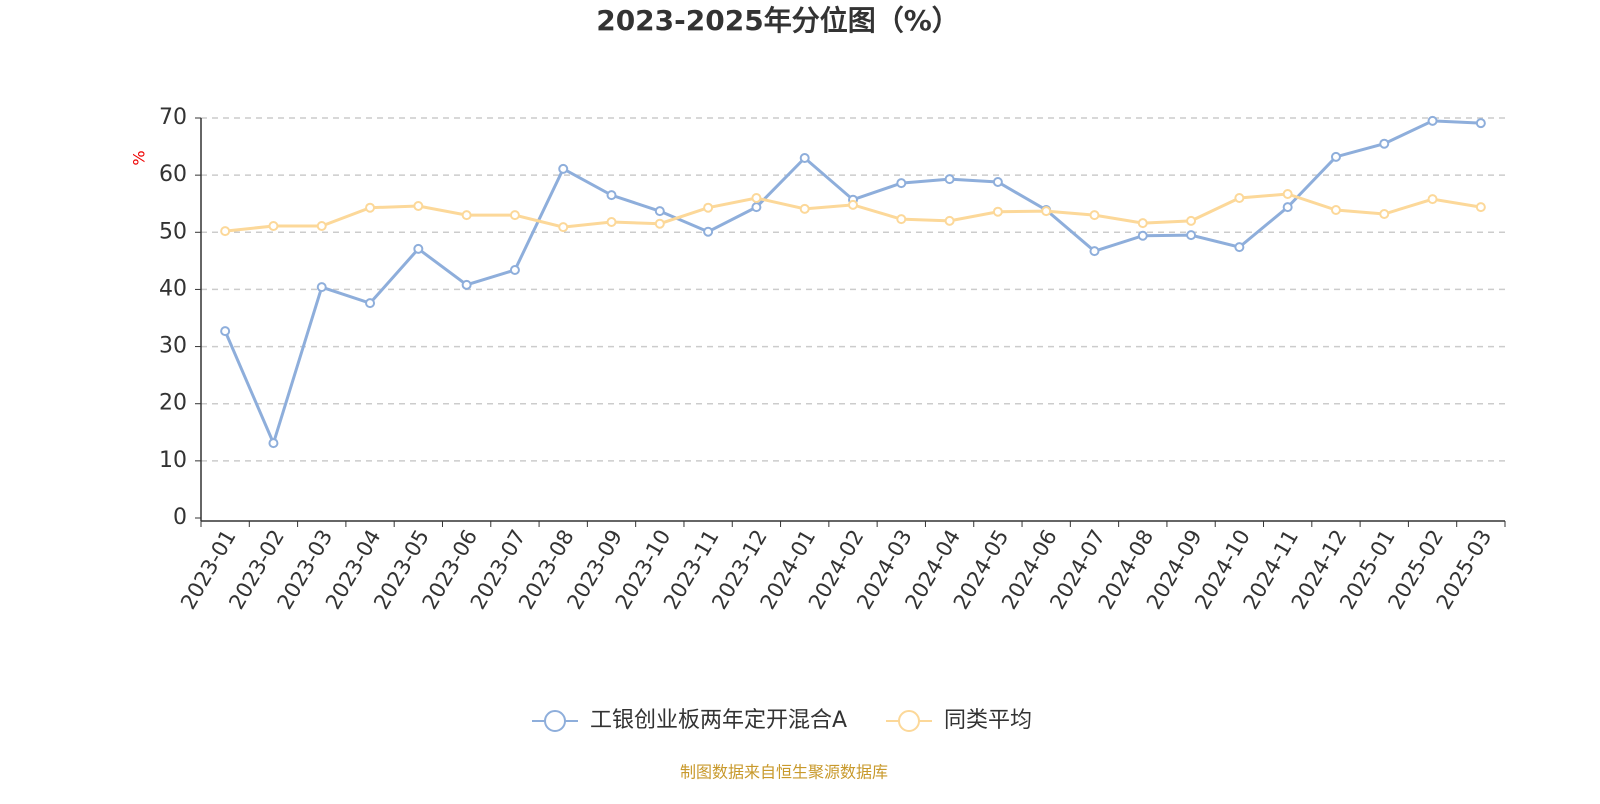 The width and height of the screenshot is (1600, 804). Describe the element at coordinates (173, 231) in the screenshot. I see `y-tick-label: 50` at that location.